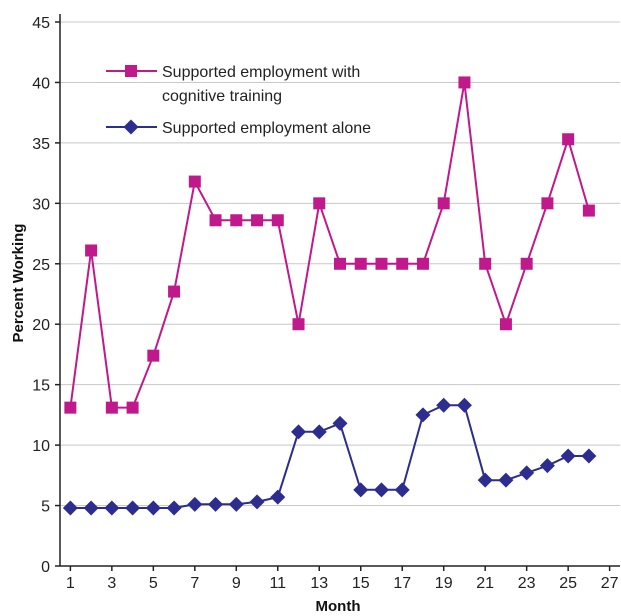 The height and width of the screenshot is (616, 621). What do you see at coordinates (485, 583) in the screenshot?
I see `x-tick-label: 21` at bounding box center [485, 583].